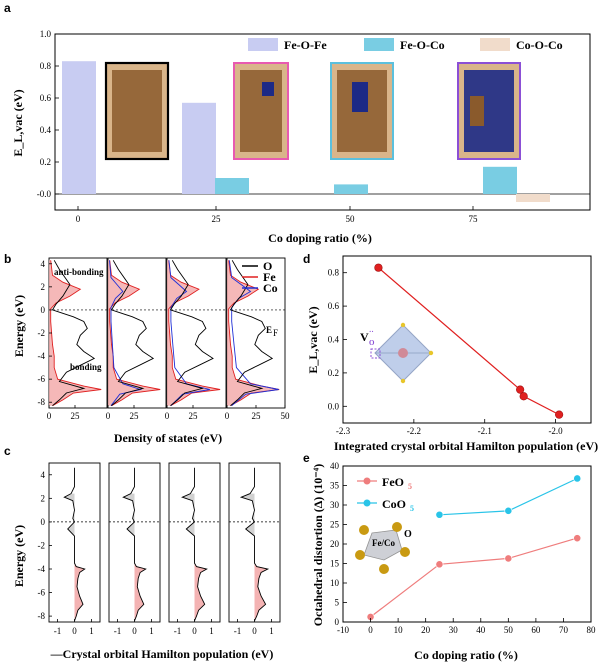 The image size is (600, 665). What do you see at coordinates (7, 8) in the screenshot?
I see `panel-label-a: a` at bounding box center [7, 8].